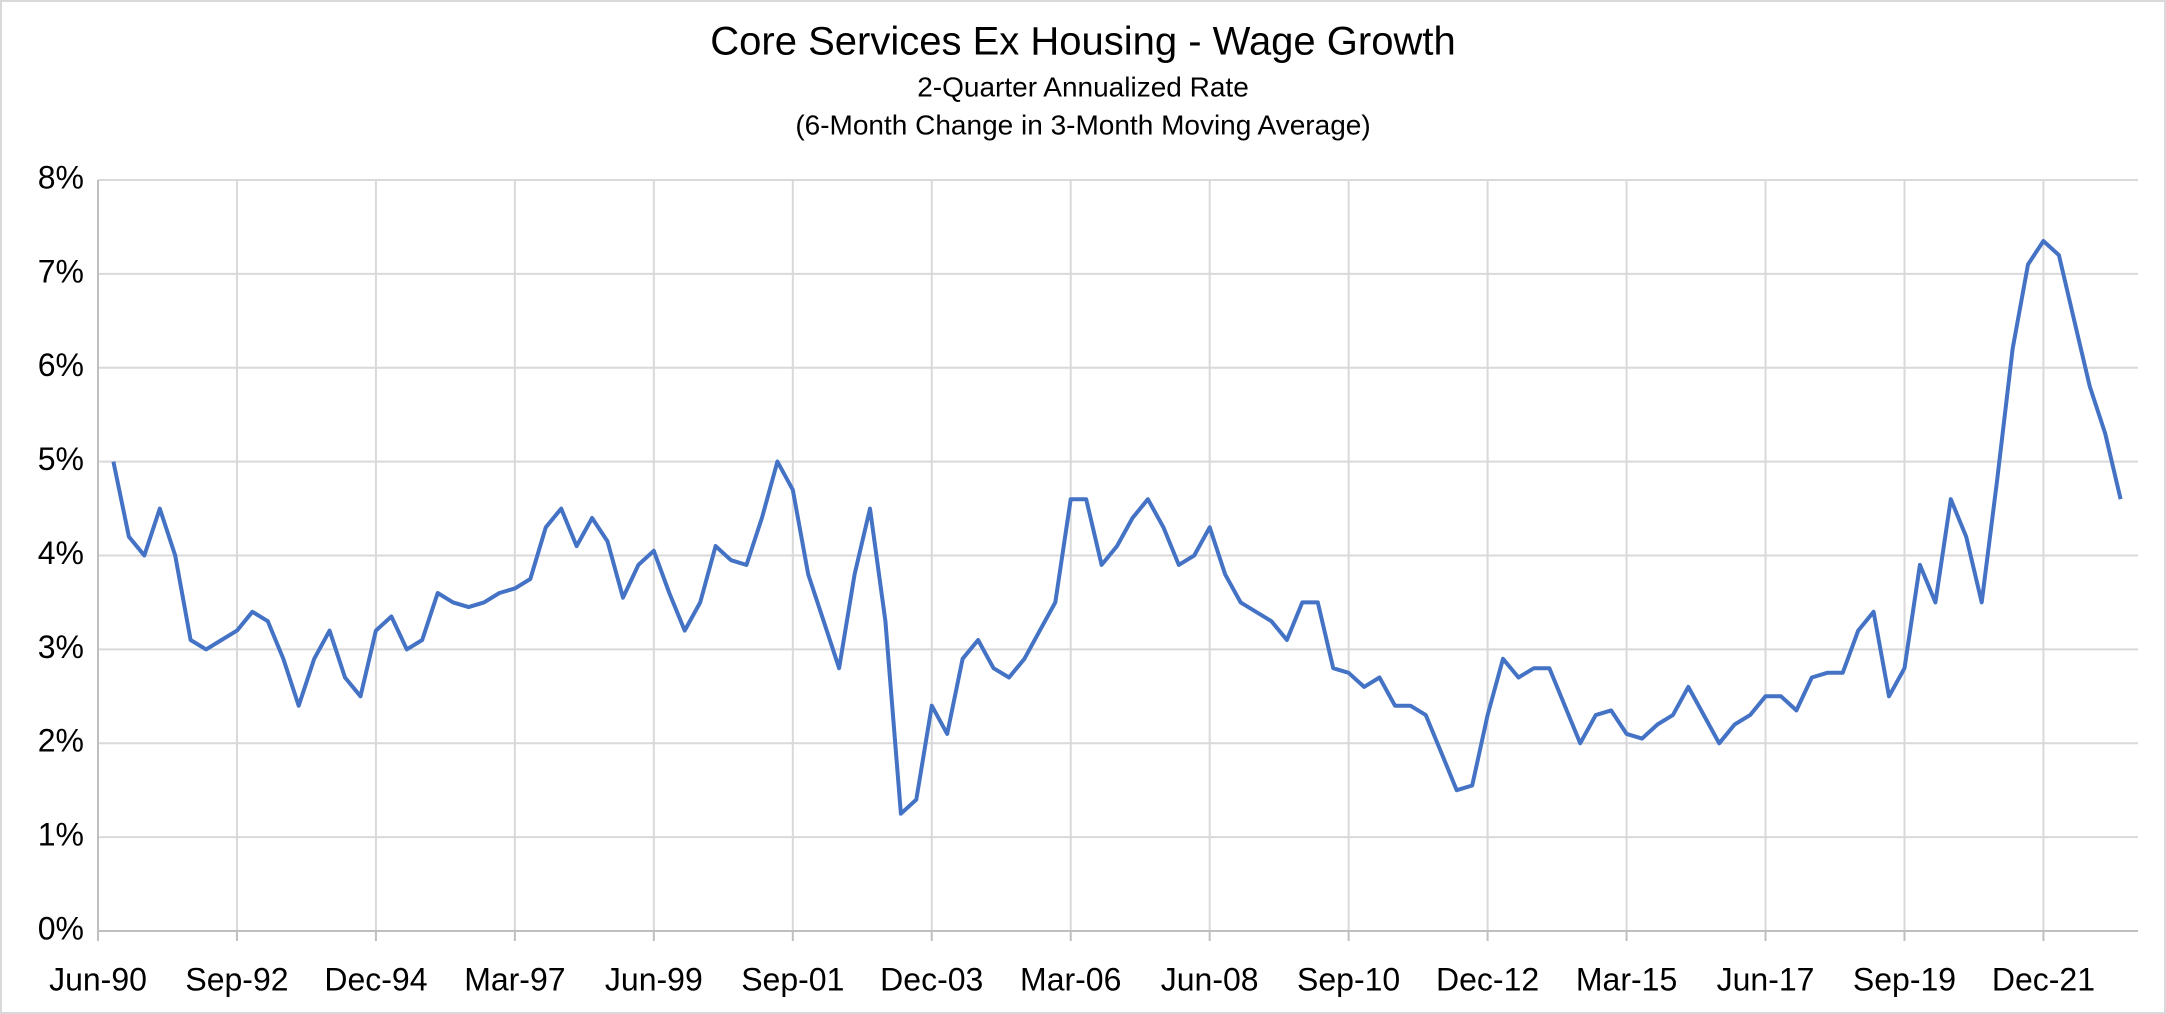  Describe the element at coordinates (1626, 979) in the screenshot. I see `x-tick-label: Mar-15` at that location.